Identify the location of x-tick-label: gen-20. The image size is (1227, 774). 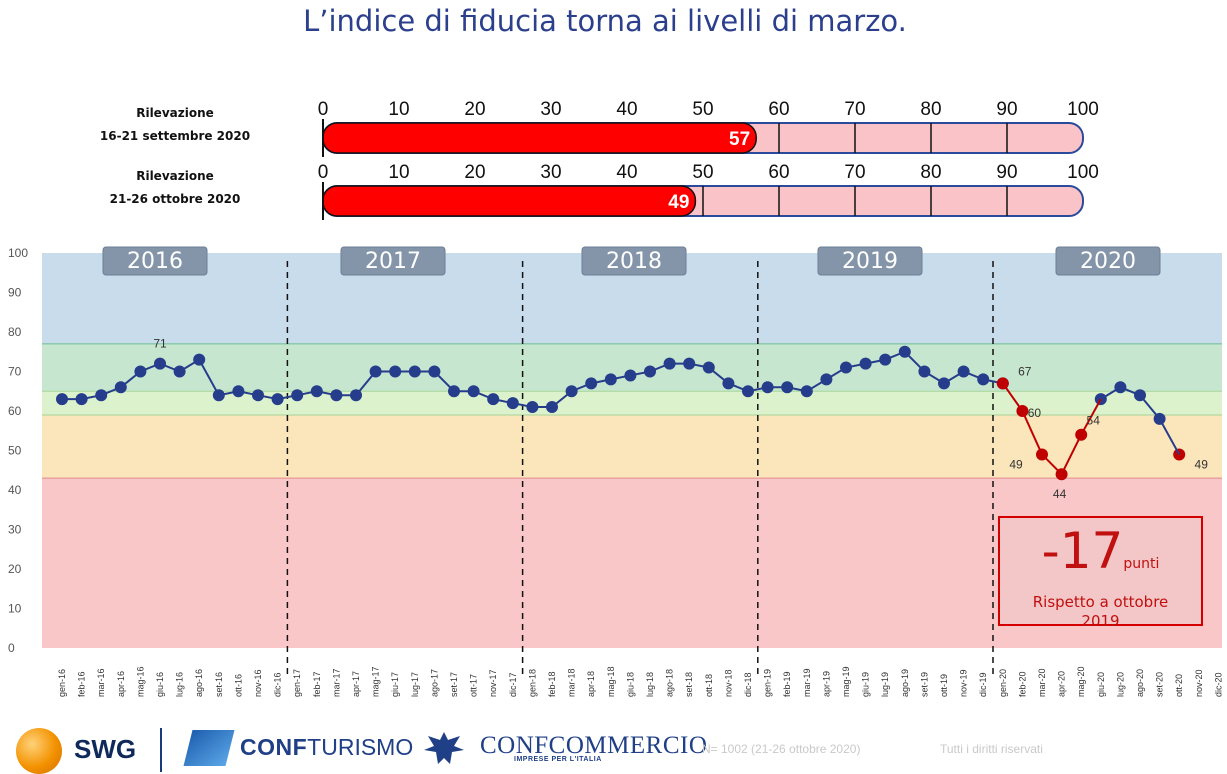
(1003, 683).